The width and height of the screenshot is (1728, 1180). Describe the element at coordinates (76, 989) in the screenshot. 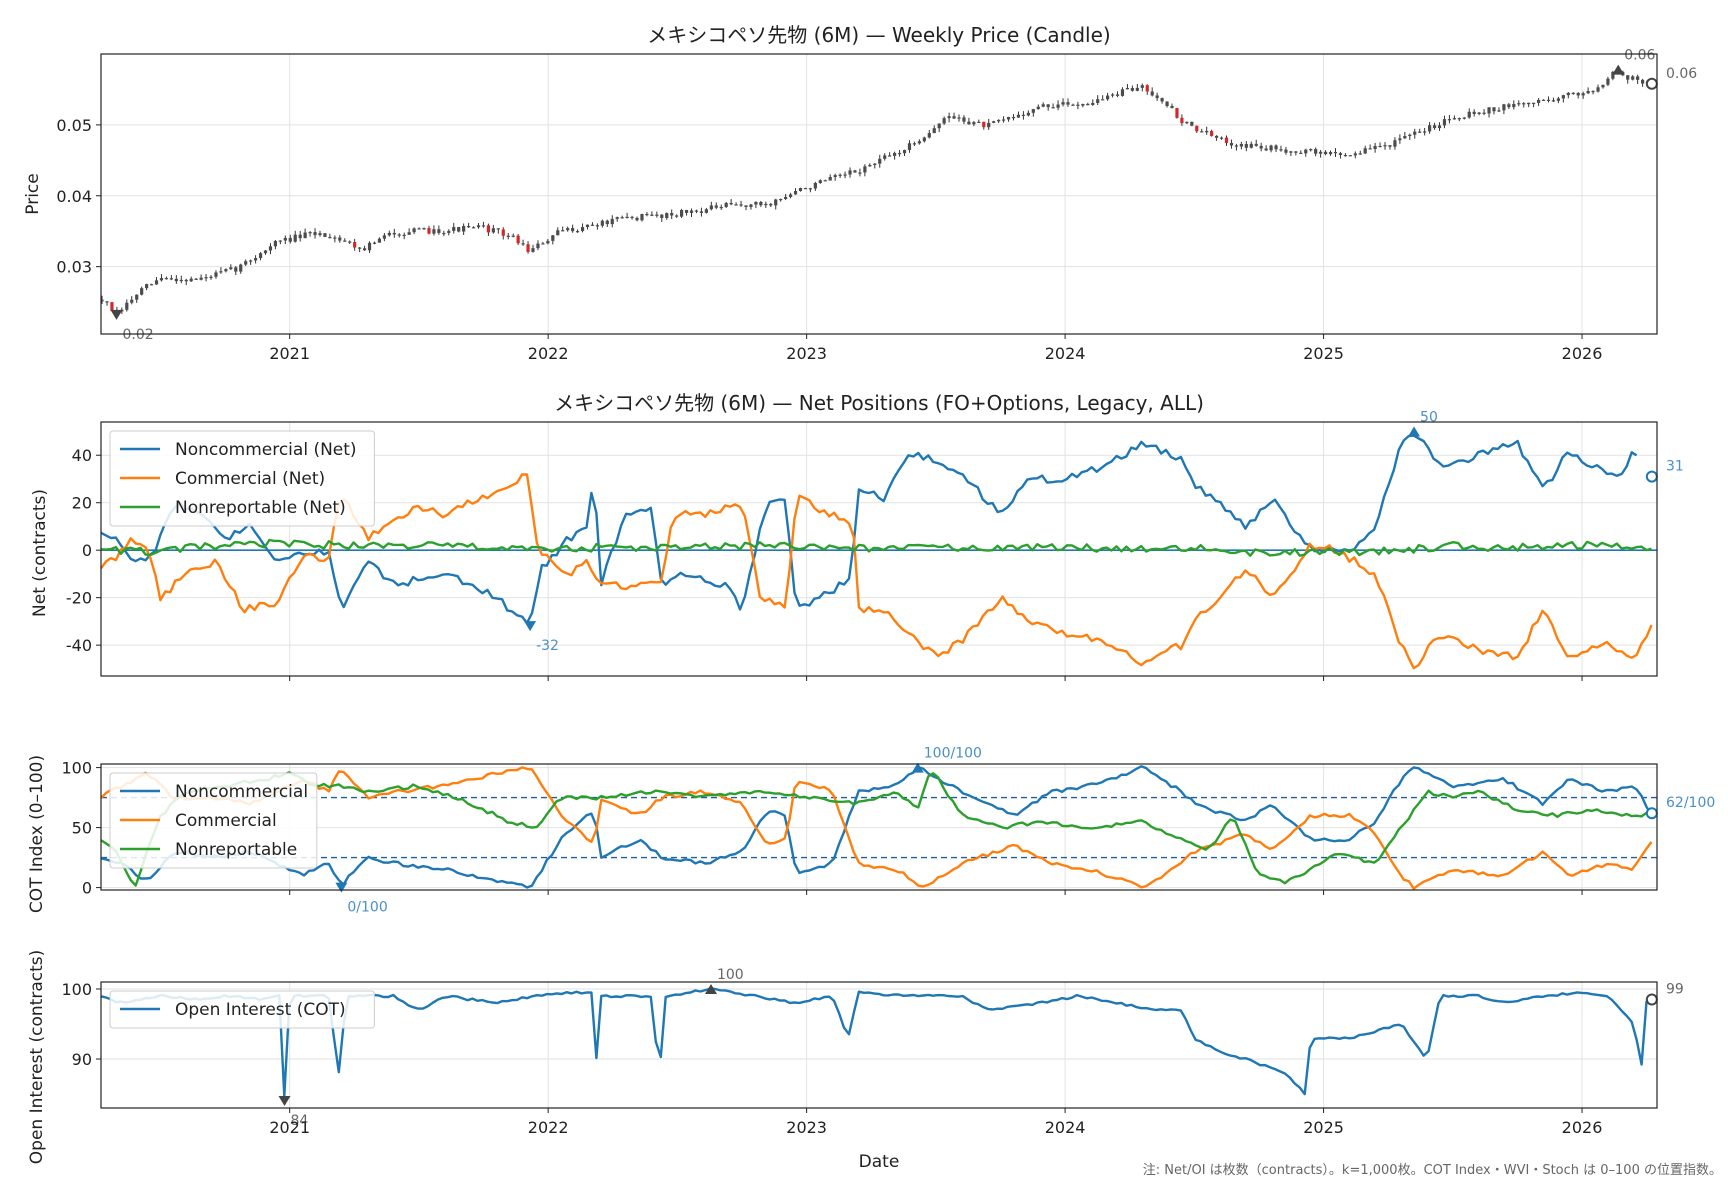

I see `y-tick-label: 100` at that location.